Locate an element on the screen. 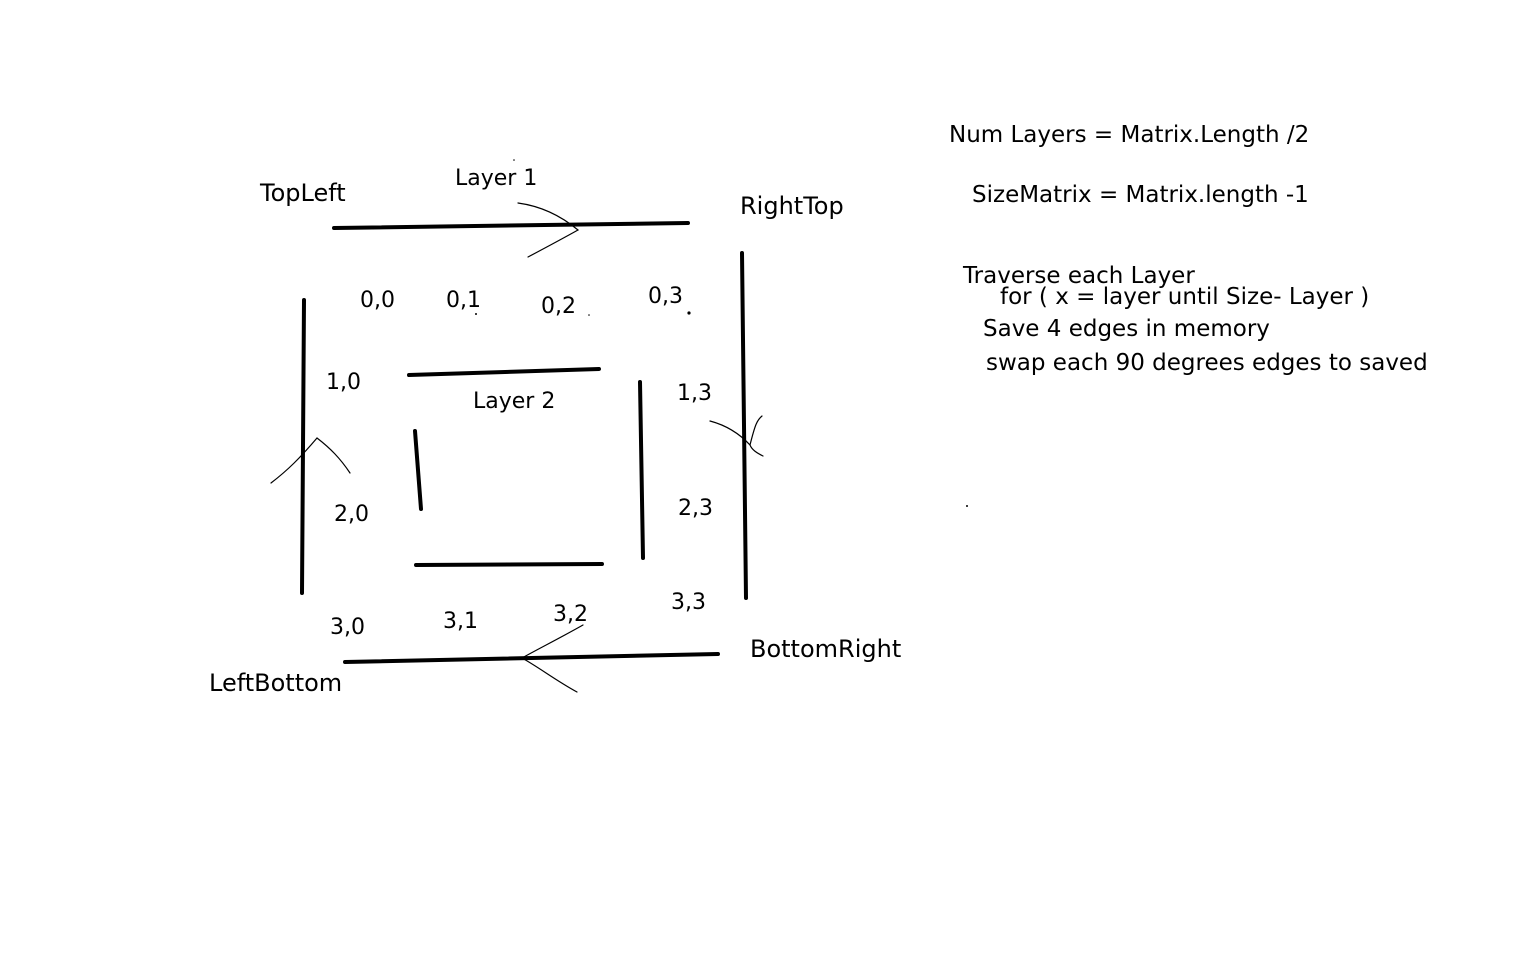 The height and width of the screenshot is (960, 1536). note-save-edges: Save 4 edges in memory is located at coordinates (1126, 329).